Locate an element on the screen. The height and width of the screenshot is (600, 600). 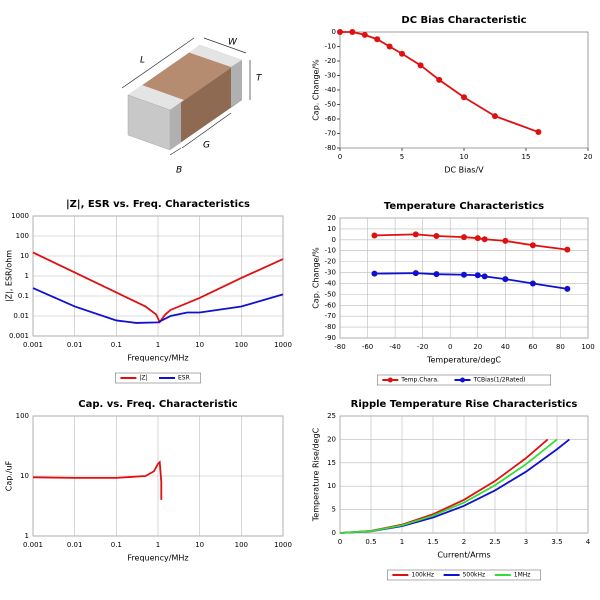
chart-title: DC Bias Characteristic is located at coordinates (463, 20).